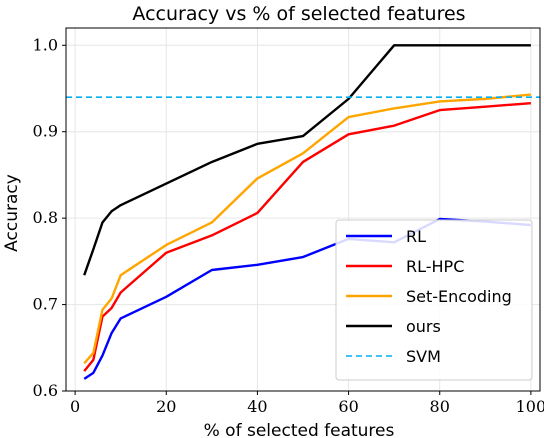 Image resolution: width=544 pixels, height=438 pixels. What do you see at coordinates (257, 406) in the screenshot?
I see `x-tick-label: 40` at bounding box center [257, 406].